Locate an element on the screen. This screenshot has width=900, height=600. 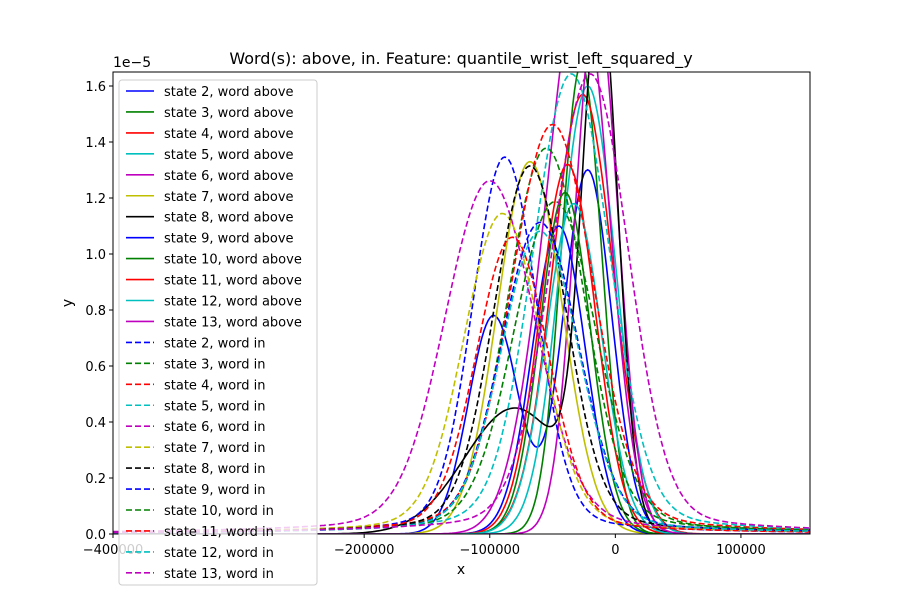
x-tick-label: −200000 is located at coordinates (364, 550).